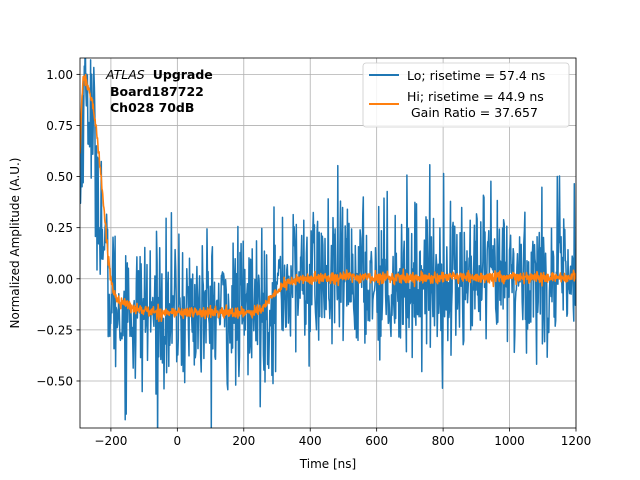  I want to click on annotation-board: Board187722, so click(157, 91).